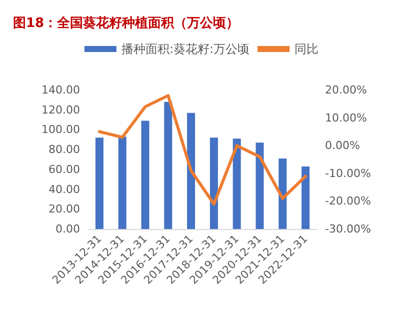 This screenshot has width=403, height=325. I want to click on y2-tick-label: -30.00%, so click(348, 229).